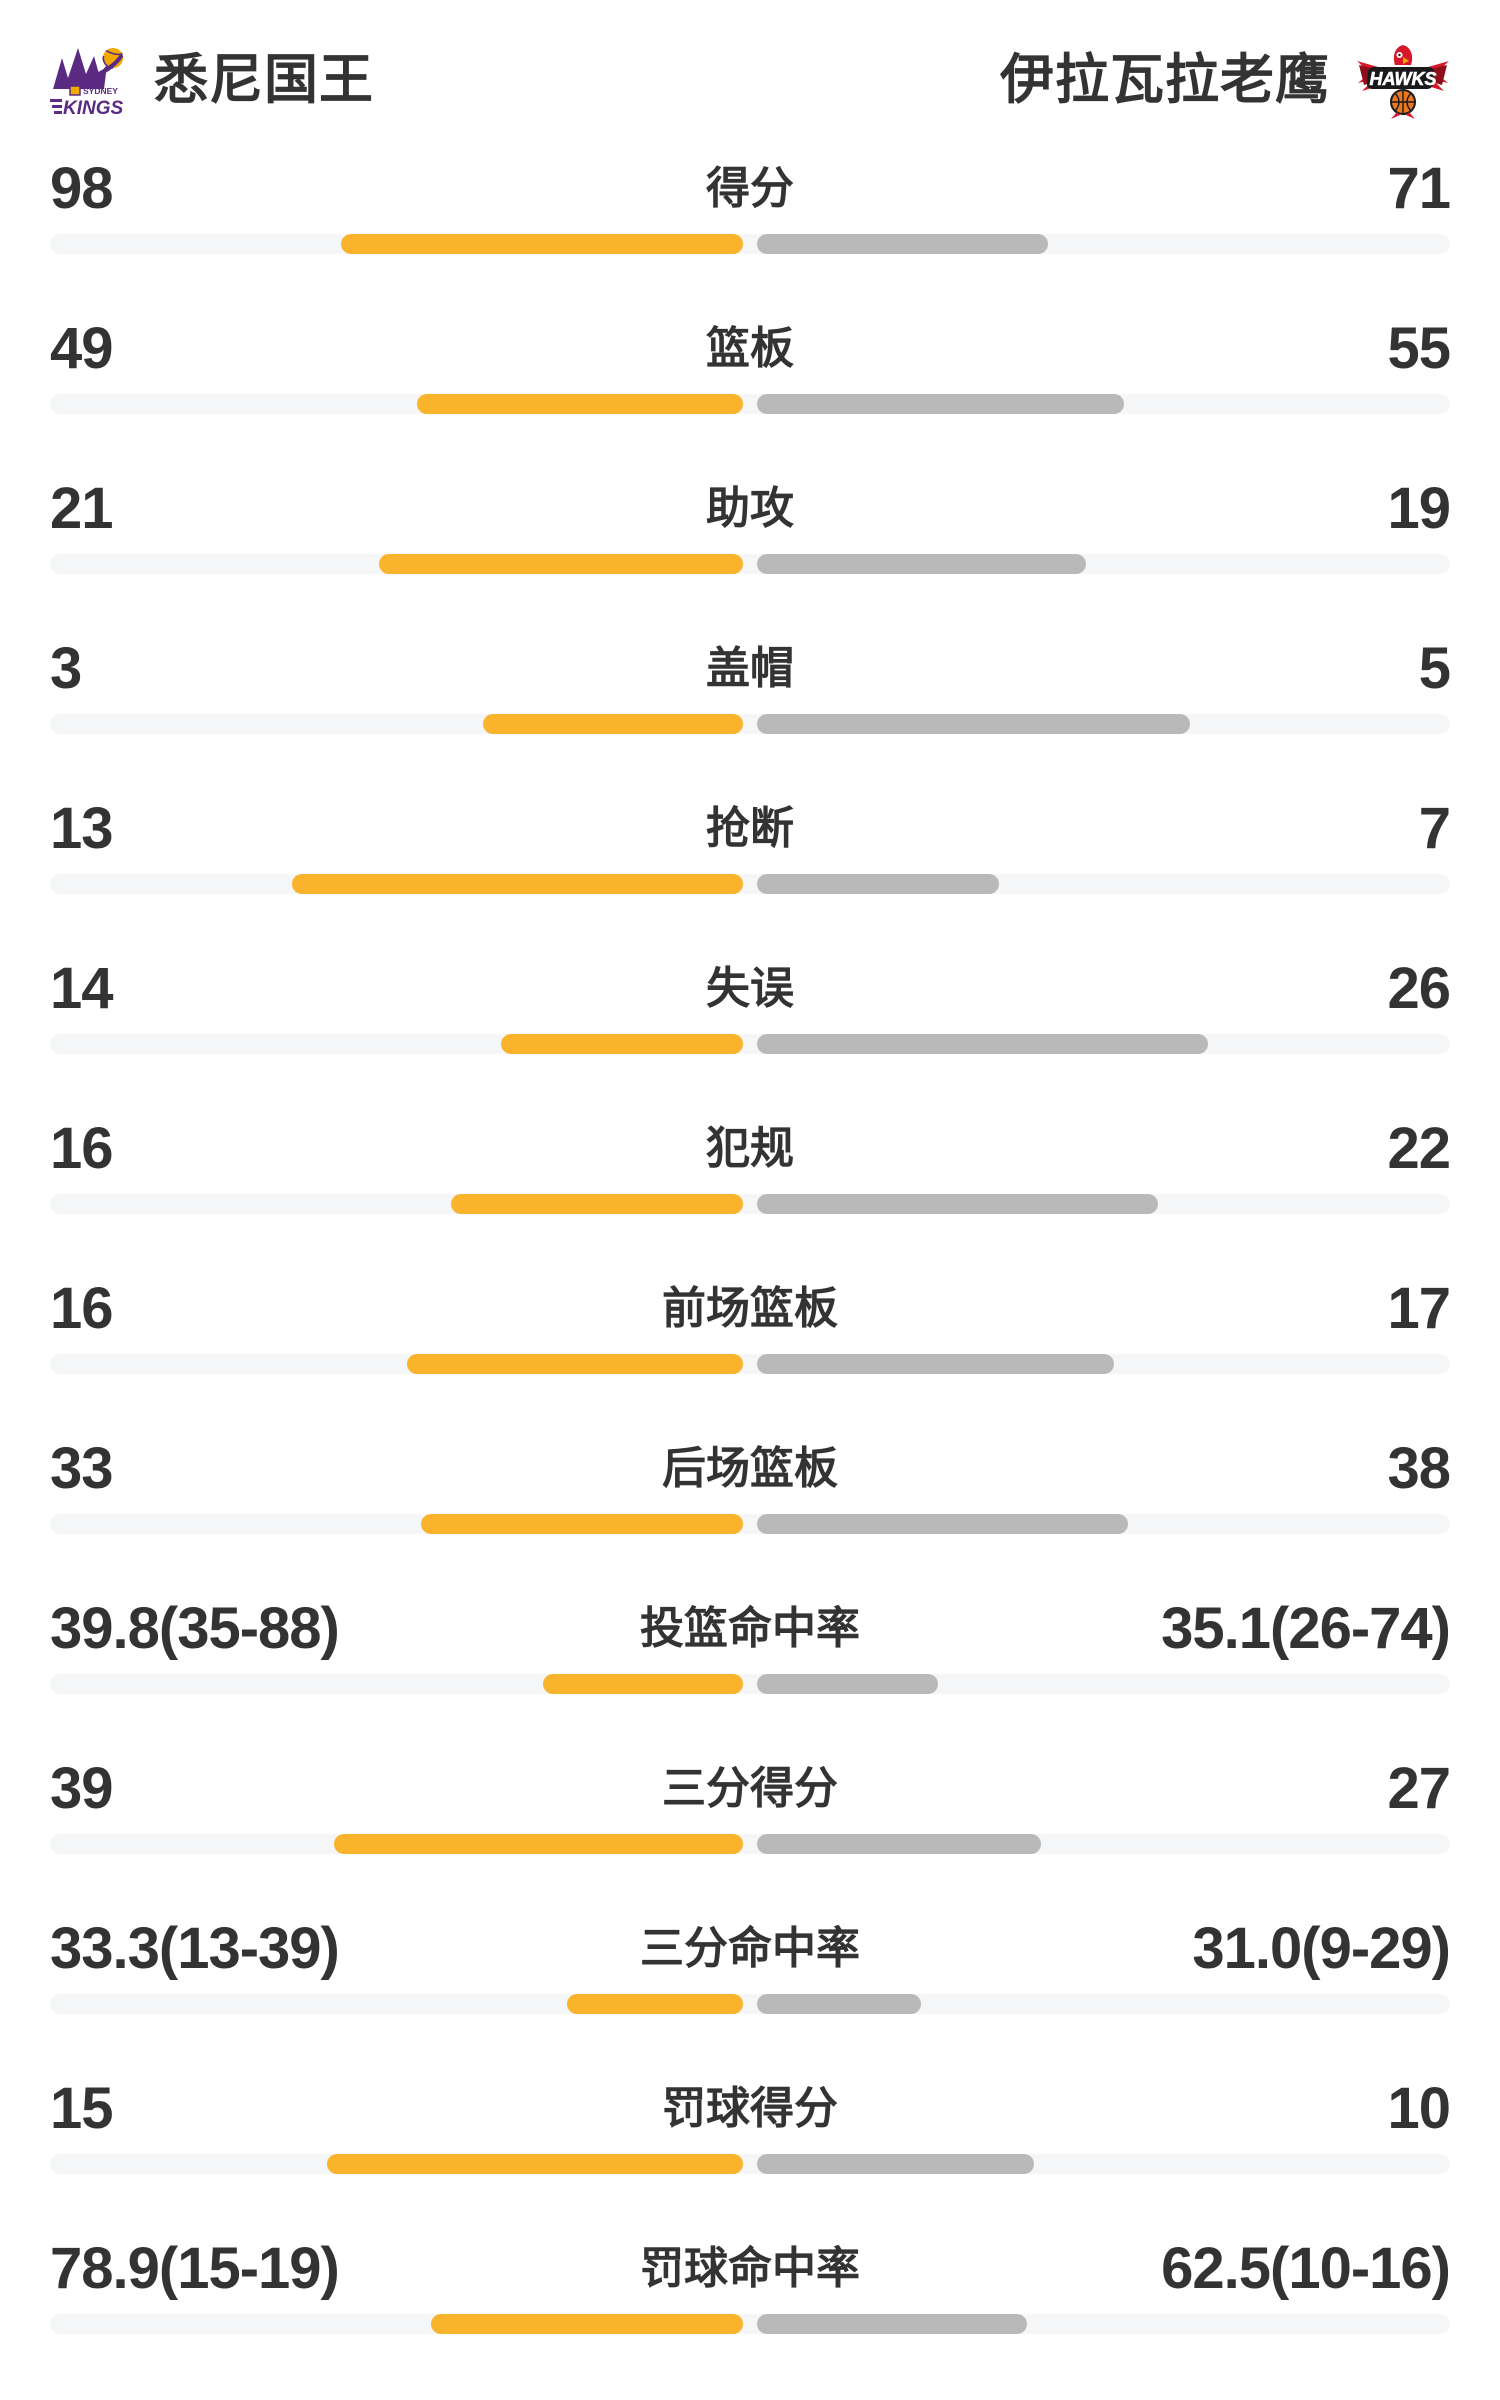  Describe the element at coordinates (1419, 348) in the screenshot. I see `away-stat-value: 55` at that location.